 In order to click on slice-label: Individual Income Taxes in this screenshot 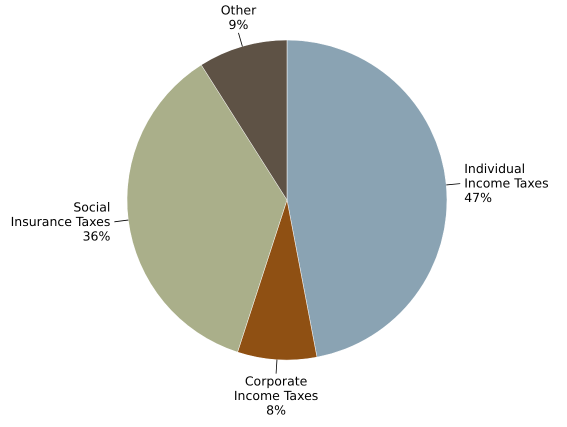, I will do `click(506, 176)`.